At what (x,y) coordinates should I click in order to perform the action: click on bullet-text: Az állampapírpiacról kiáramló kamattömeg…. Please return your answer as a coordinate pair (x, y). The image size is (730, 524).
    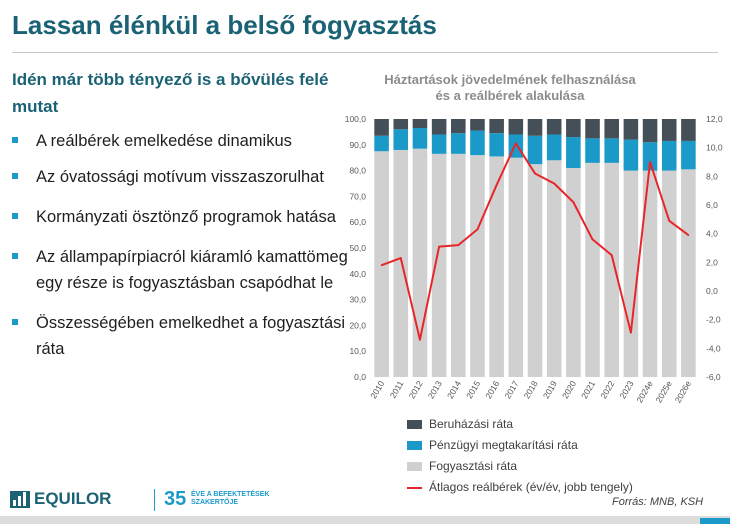
    Looking at the image, I should click on (192, 270).